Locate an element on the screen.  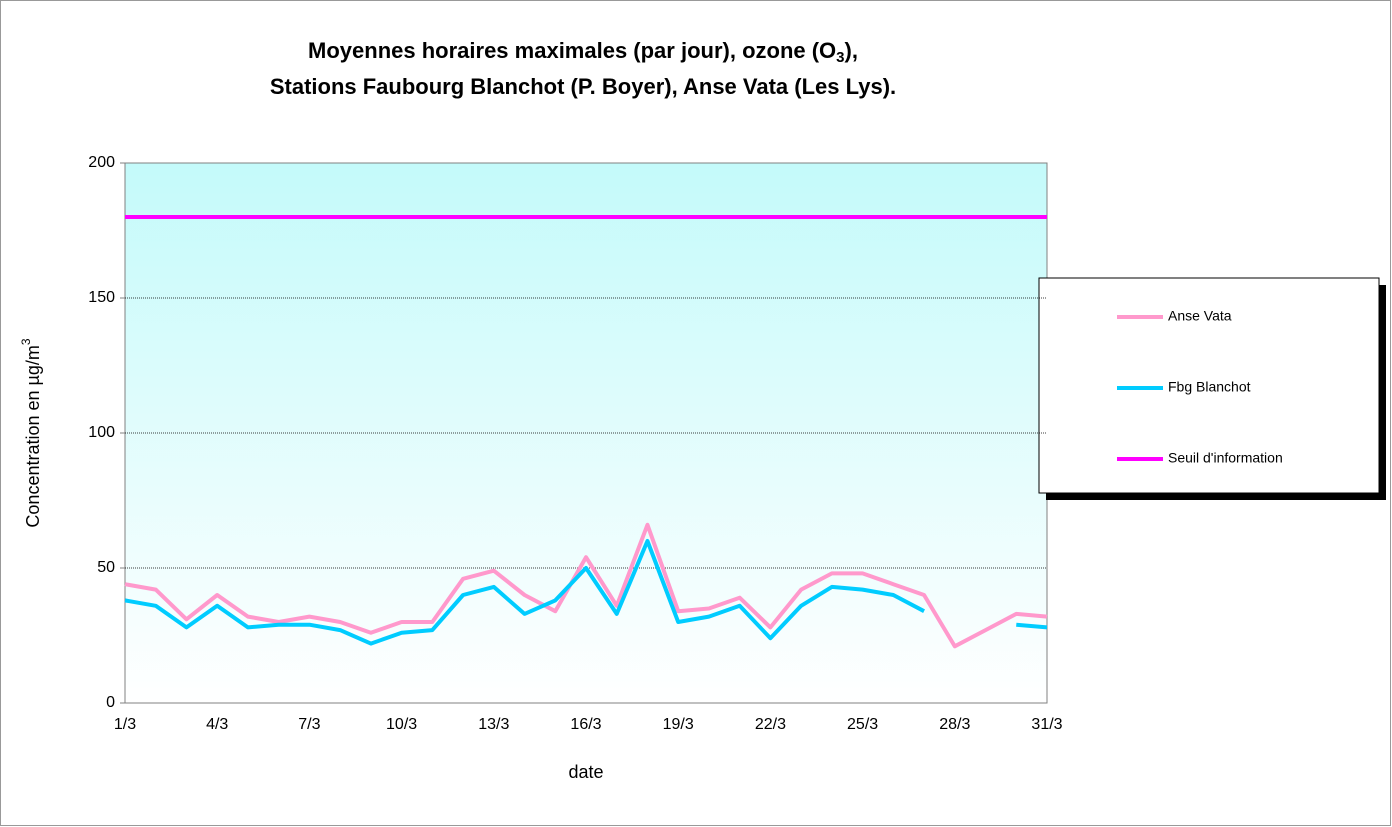
y-axis-label-text: Concentration en µg/m is located at coordinates (33, 436).